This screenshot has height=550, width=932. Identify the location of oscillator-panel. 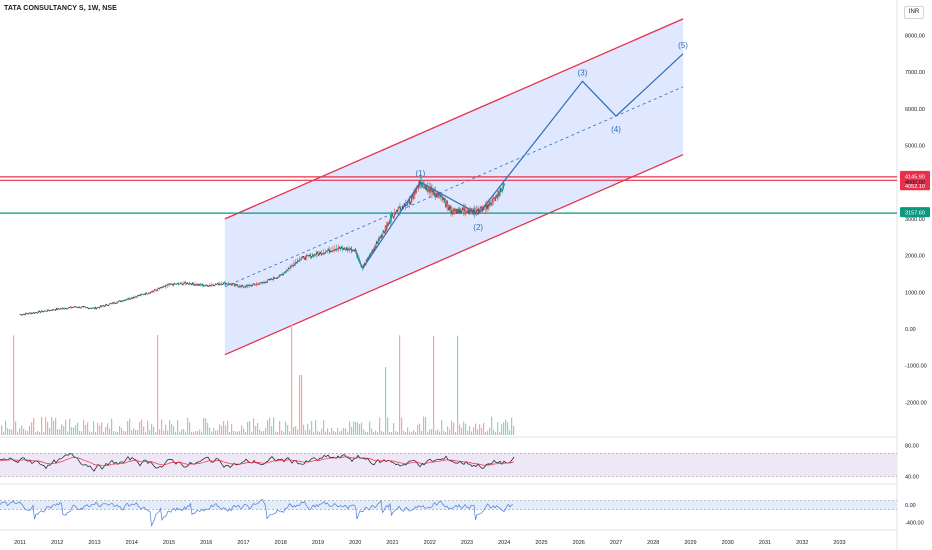
(448, 512).